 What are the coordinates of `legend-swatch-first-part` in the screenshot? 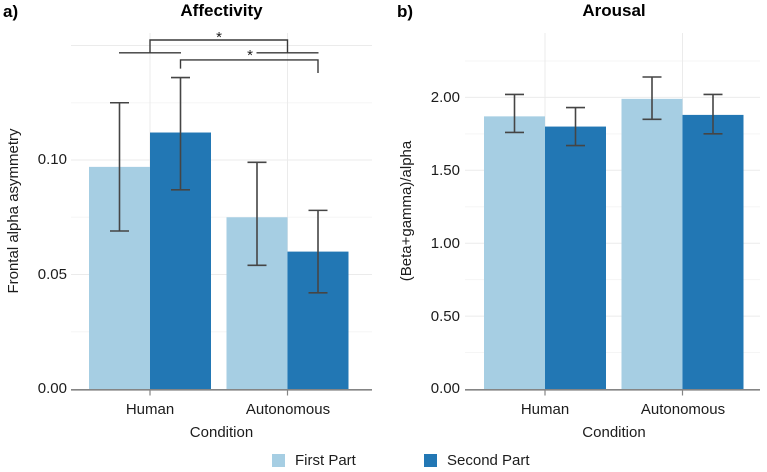 It's located at (278, 460).